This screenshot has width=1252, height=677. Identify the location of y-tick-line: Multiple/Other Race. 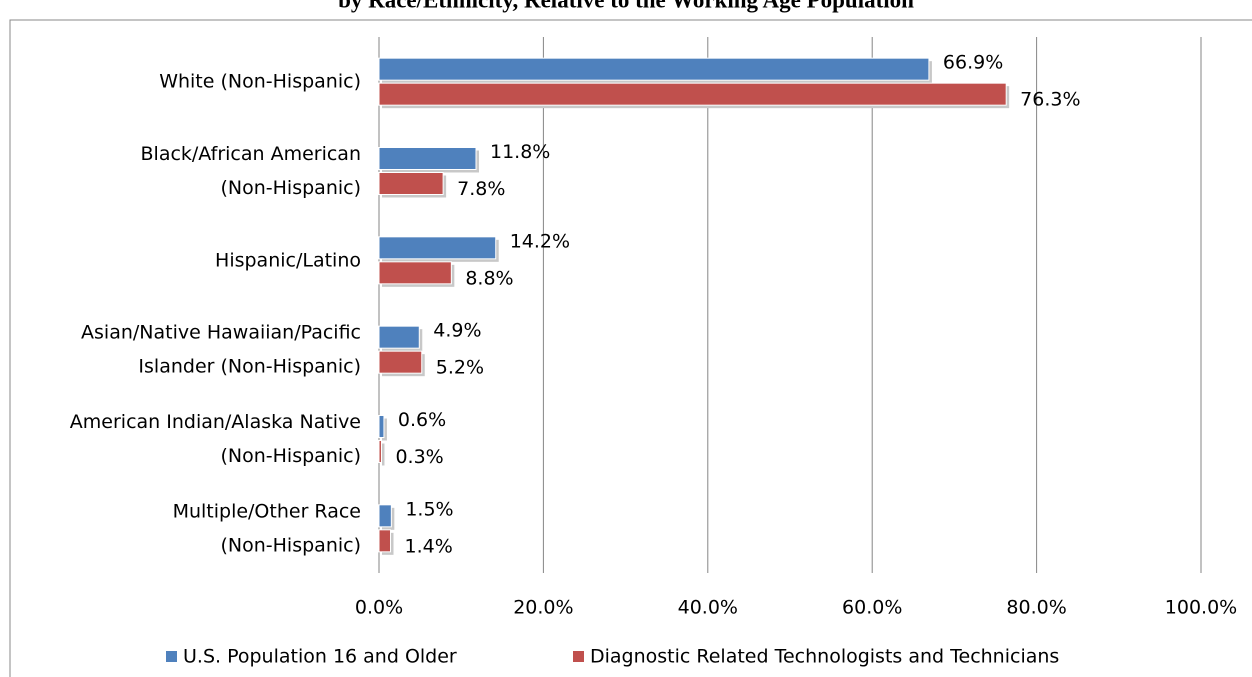
(267, 511).